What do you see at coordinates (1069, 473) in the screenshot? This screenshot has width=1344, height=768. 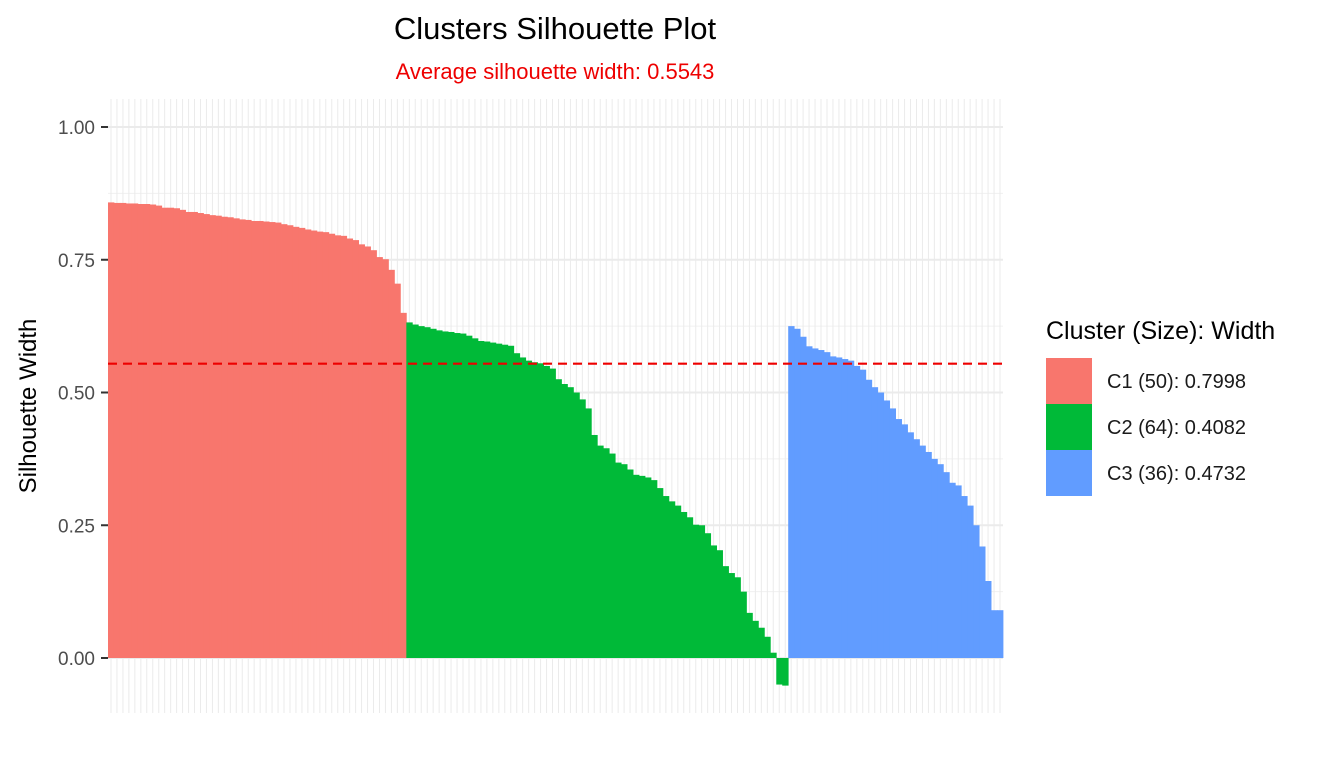 I see `legend-swatch-c3` at bounding box center [1069, 473].